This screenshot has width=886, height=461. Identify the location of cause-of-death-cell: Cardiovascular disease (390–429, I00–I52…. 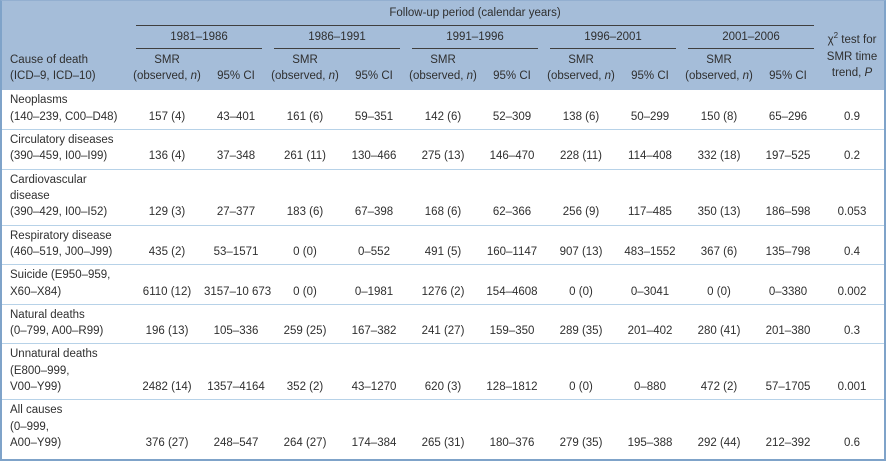
(66, 197).